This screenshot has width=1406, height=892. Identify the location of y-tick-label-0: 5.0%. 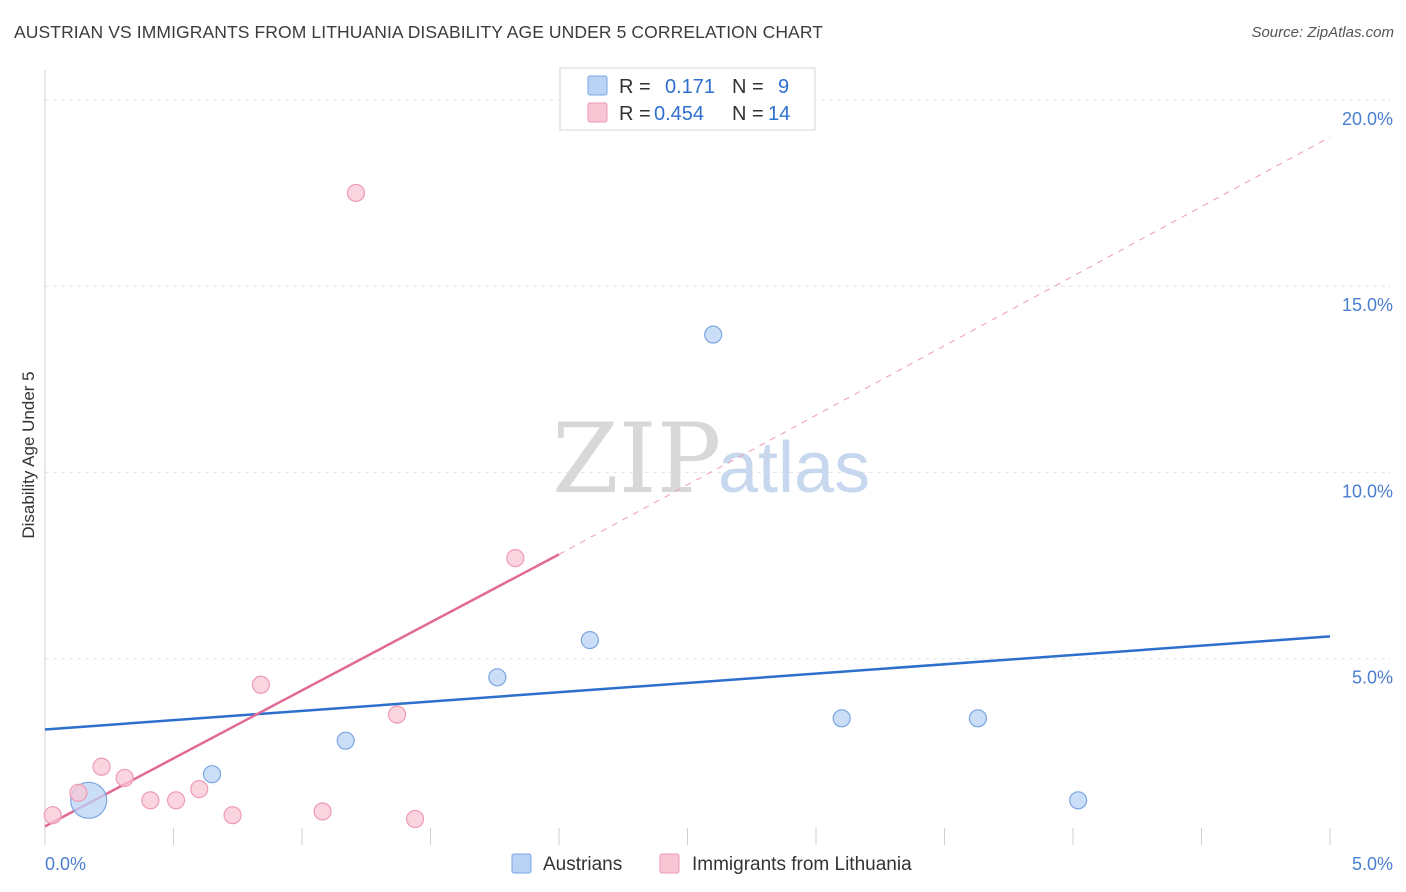
(1372, 678).